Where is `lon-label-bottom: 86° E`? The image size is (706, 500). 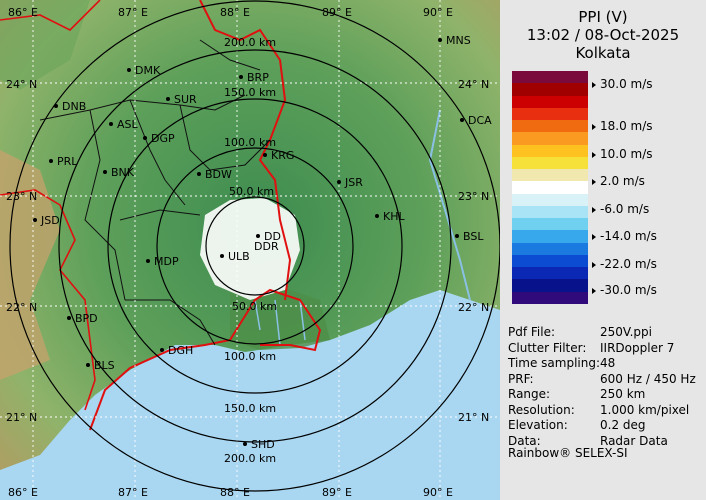 lon-label-bottom: 86° E is located at coordinates (23, 492).